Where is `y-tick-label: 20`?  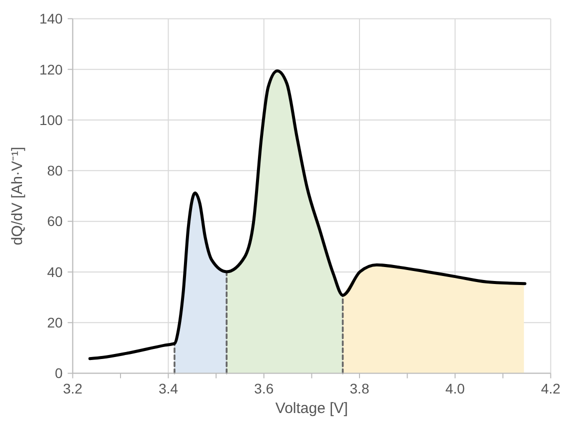 y-tick-label: 20 is located at coordinates (55, 322).